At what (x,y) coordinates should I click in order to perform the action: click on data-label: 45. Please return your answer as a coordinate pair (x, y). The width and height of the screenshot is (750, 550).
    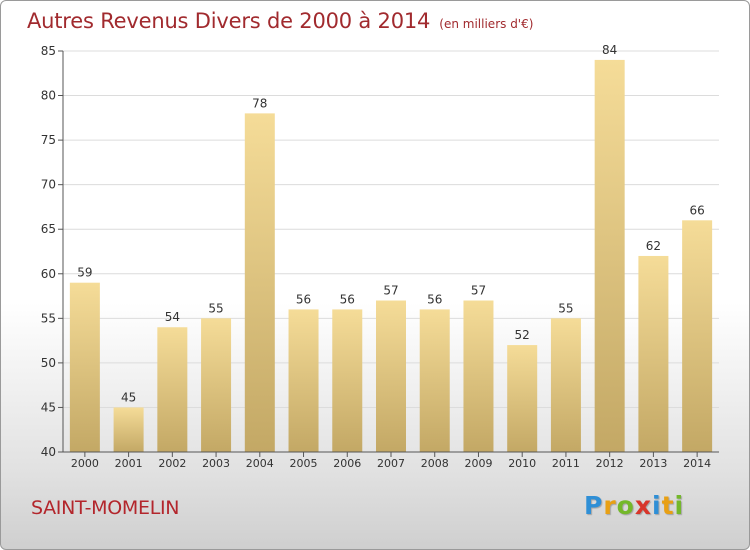
    Looking at the image, I should click on (128, 397).